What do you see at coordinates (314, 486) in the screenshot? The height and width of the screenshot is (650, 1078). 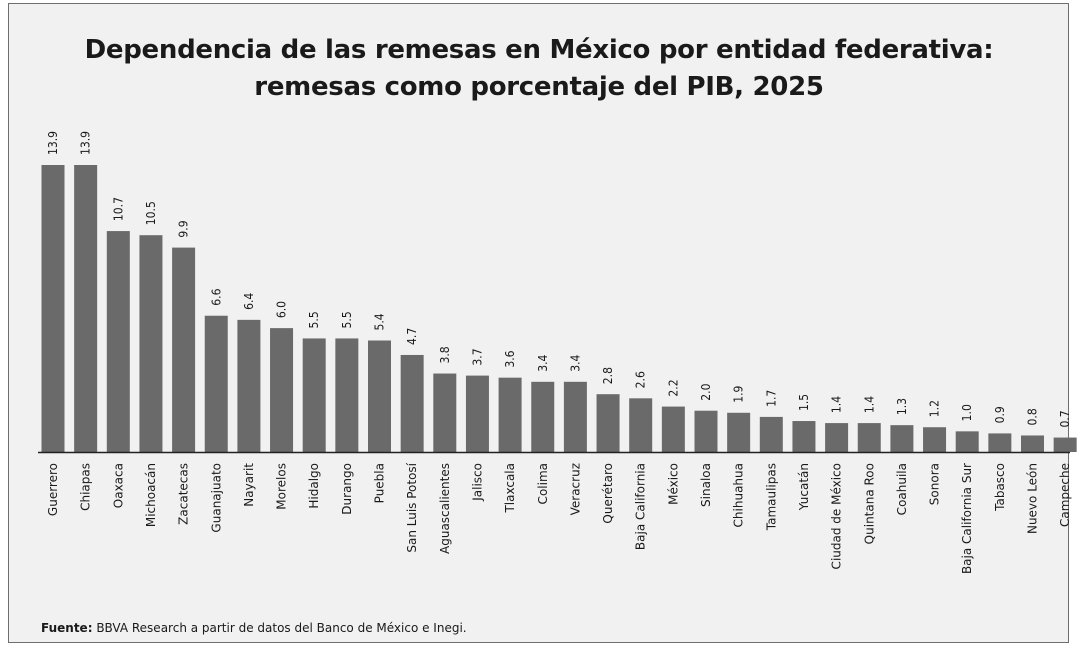 I see `category-label-8: Hidalgo` at bounding box center [314, 486].